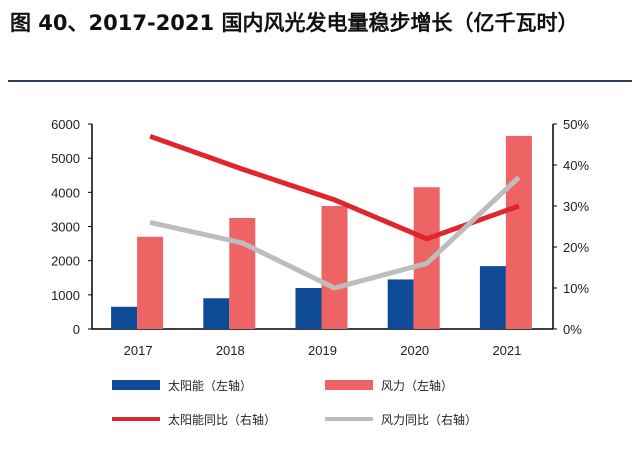 The width and height of the screenshot is (640, 454). I want to click on line-solar-yoy, so click(334, 187).